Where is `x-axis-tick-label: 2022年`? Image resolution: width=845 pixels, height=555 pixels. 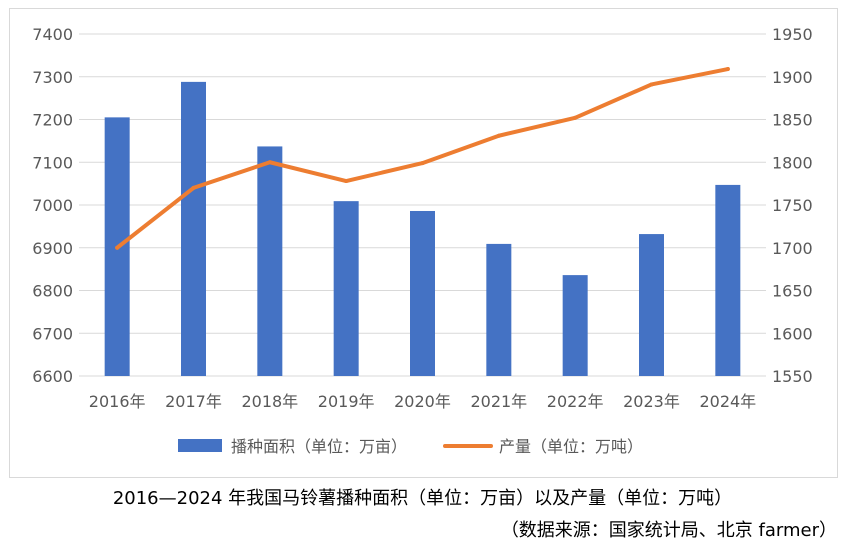
x-axis-tick-label: 2022年 is located at coordinates (575, 401).